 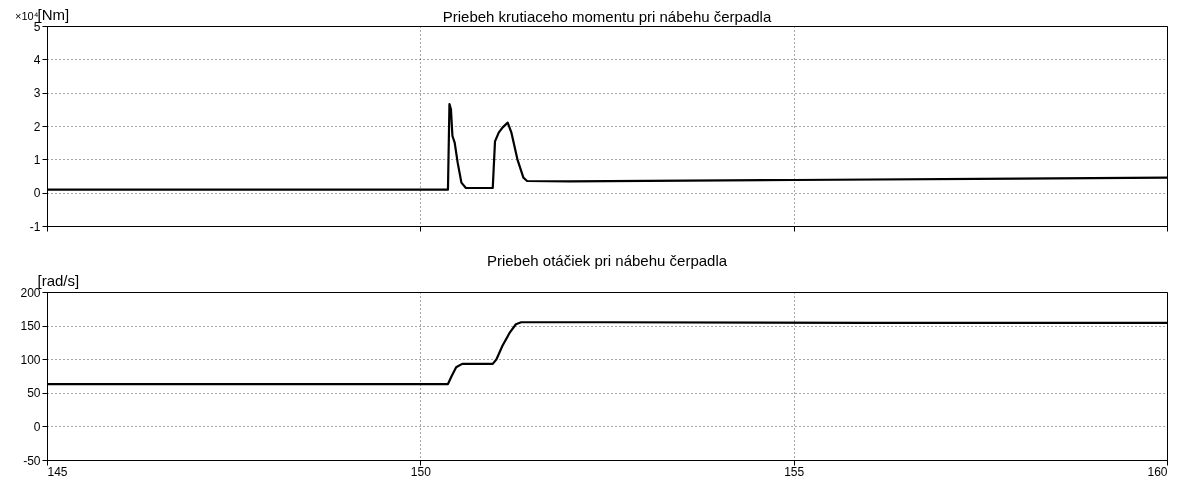 What do you see at coordinates (607, 16) in the screenshot?
I see `chart-title: Priebeh krutiaceho momentu pri nábehu čerpadla` at bounding box center [607, 16].